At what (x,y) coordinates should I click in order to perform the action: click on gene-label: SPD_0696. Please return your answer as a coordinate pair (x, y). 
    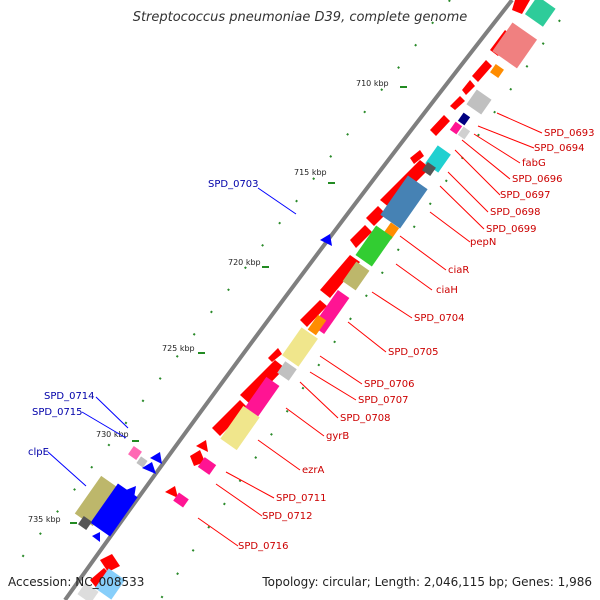
    Looking at the image, I should click on (537, 179).